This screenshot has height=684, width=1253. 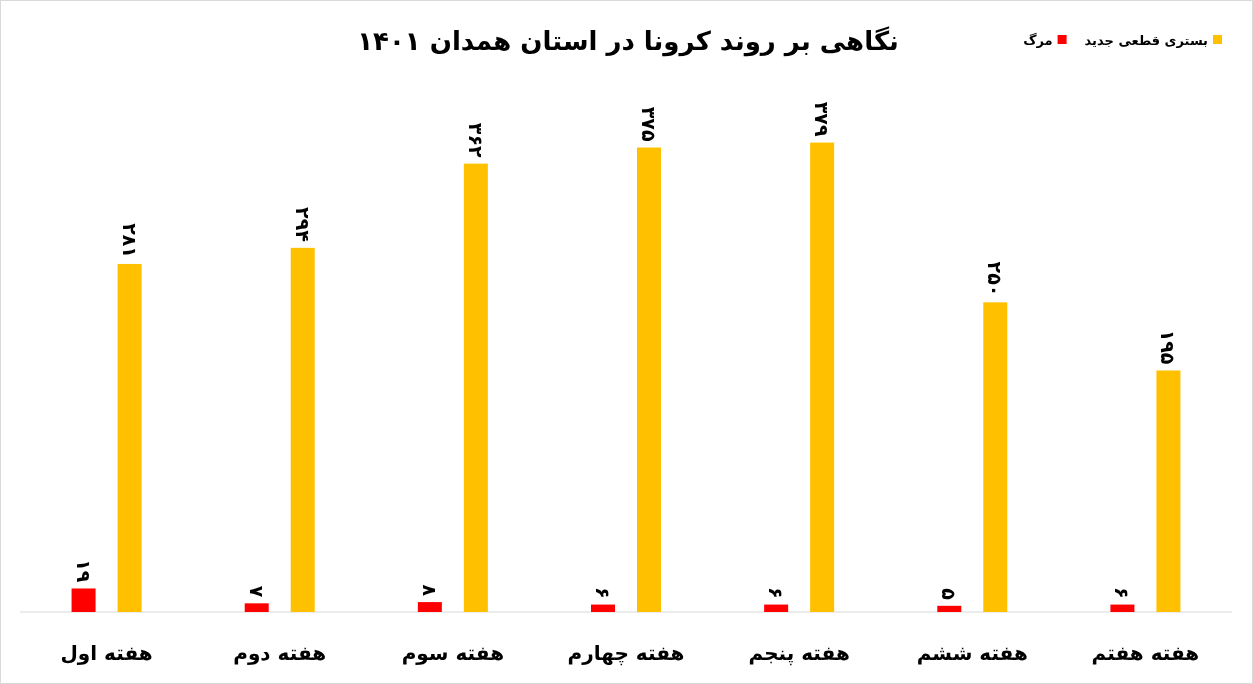 What do you see at coordinates (1146, 40) in the screenshot?
I see `legend-label: بستری قطعی جدید` at bounding box center [1146, 40].